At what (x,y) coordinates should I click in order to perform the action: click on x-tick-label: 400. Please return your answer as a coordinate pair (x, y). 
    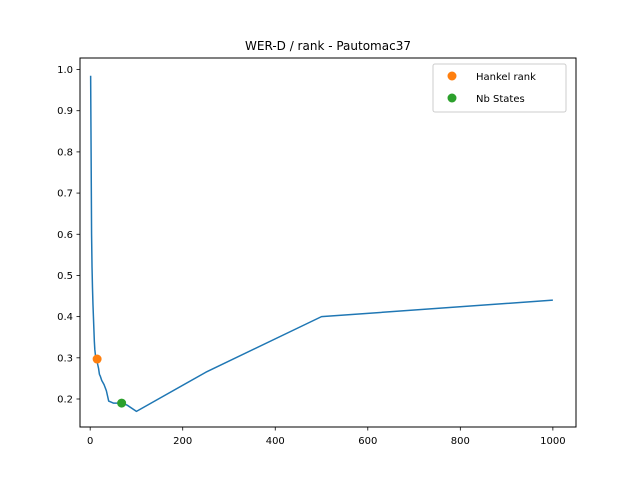
    Looking at the image, I should click on (275, 441).